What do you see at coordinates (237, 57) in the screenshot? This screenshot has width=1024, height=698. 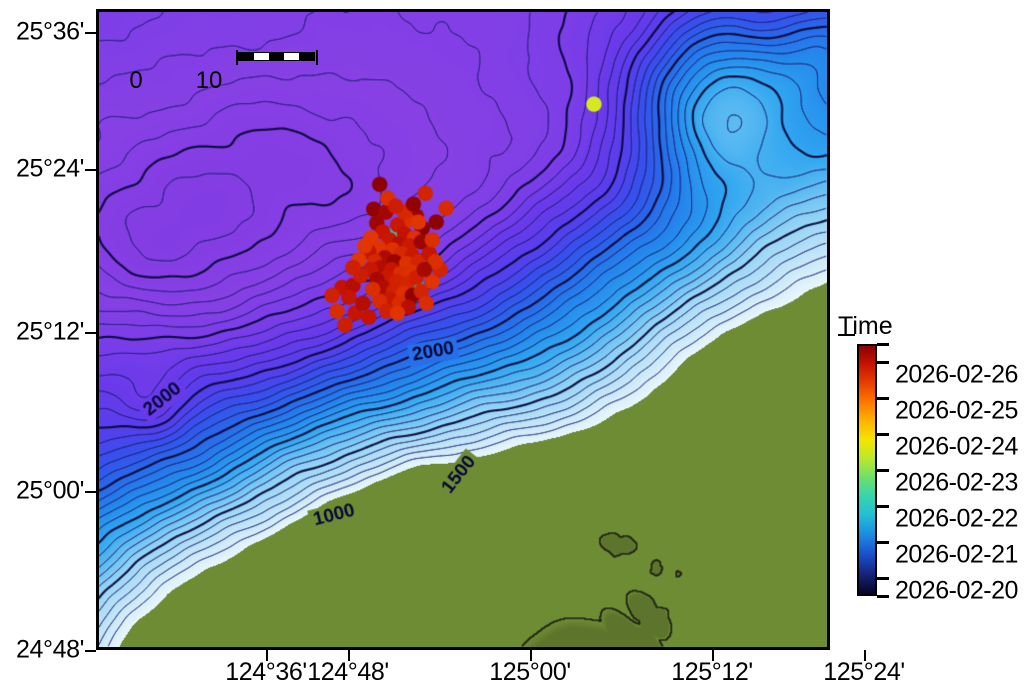 I see `scalebar-end-left` at bounding box center [237, 57].